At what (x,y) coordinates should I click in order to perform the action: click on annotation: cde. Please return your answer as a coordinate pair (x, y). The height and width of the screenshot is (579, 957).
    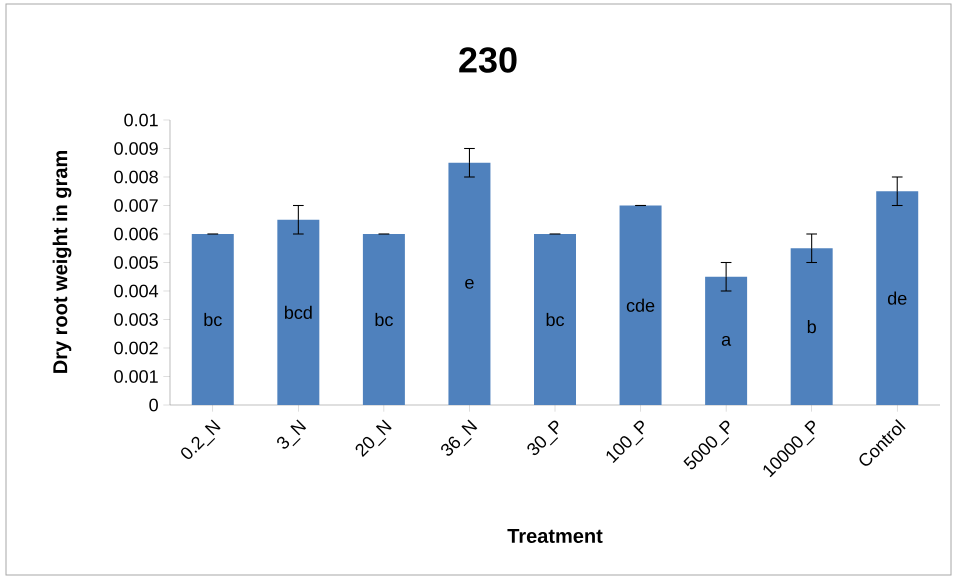
    Looking at the image, I should click on (640, 305).